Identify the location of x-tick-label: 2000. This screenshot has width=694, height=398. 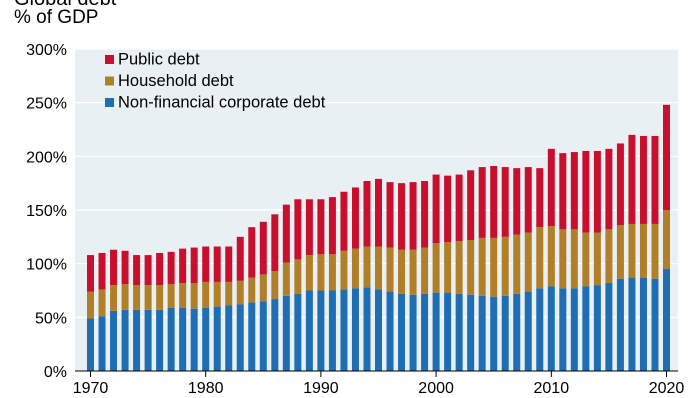
(436, 388).